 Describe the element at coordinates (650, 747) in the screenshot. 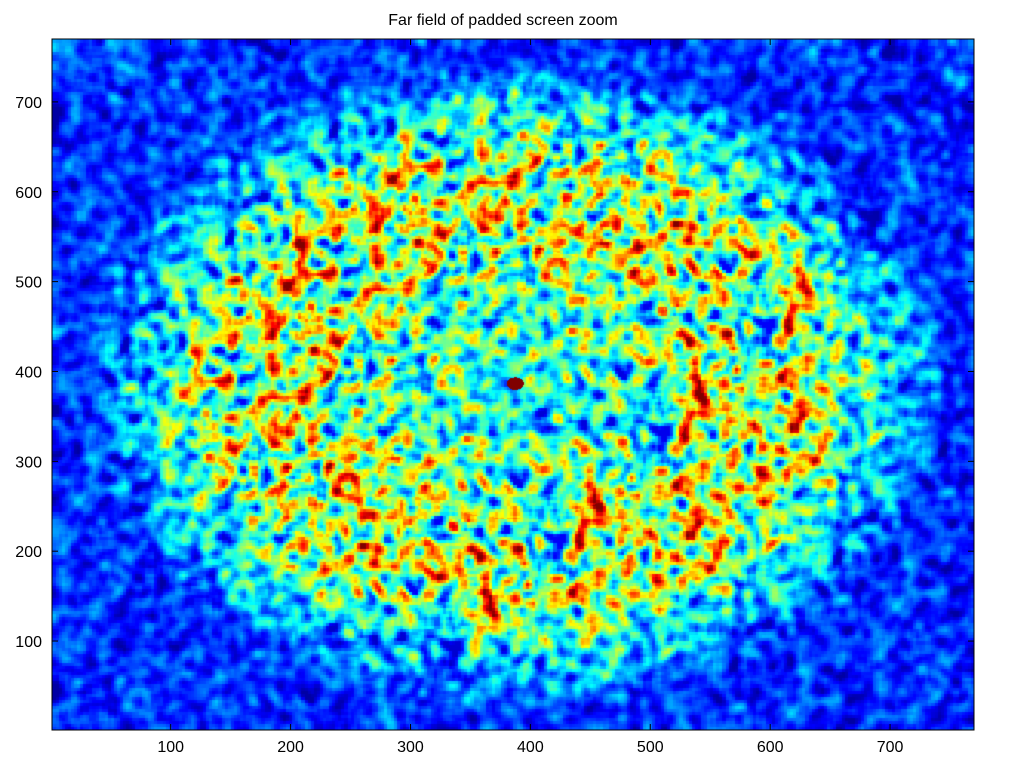

I see `x-tick-label: 500` at that location.